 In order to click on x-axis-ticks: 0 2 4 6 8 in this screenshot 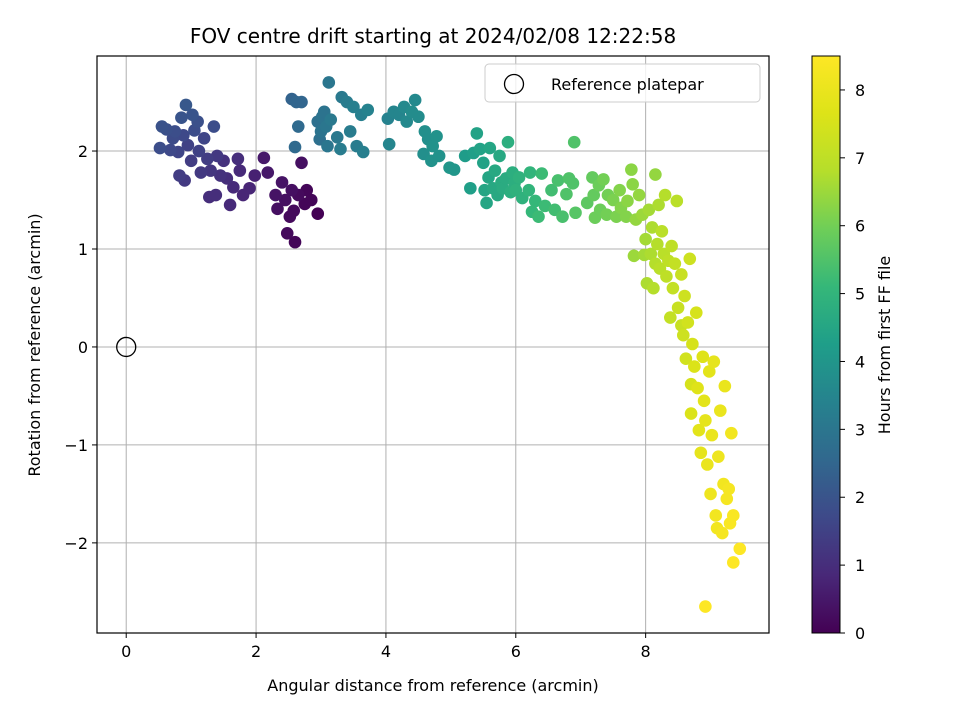, I will do `click(386, 647)`.